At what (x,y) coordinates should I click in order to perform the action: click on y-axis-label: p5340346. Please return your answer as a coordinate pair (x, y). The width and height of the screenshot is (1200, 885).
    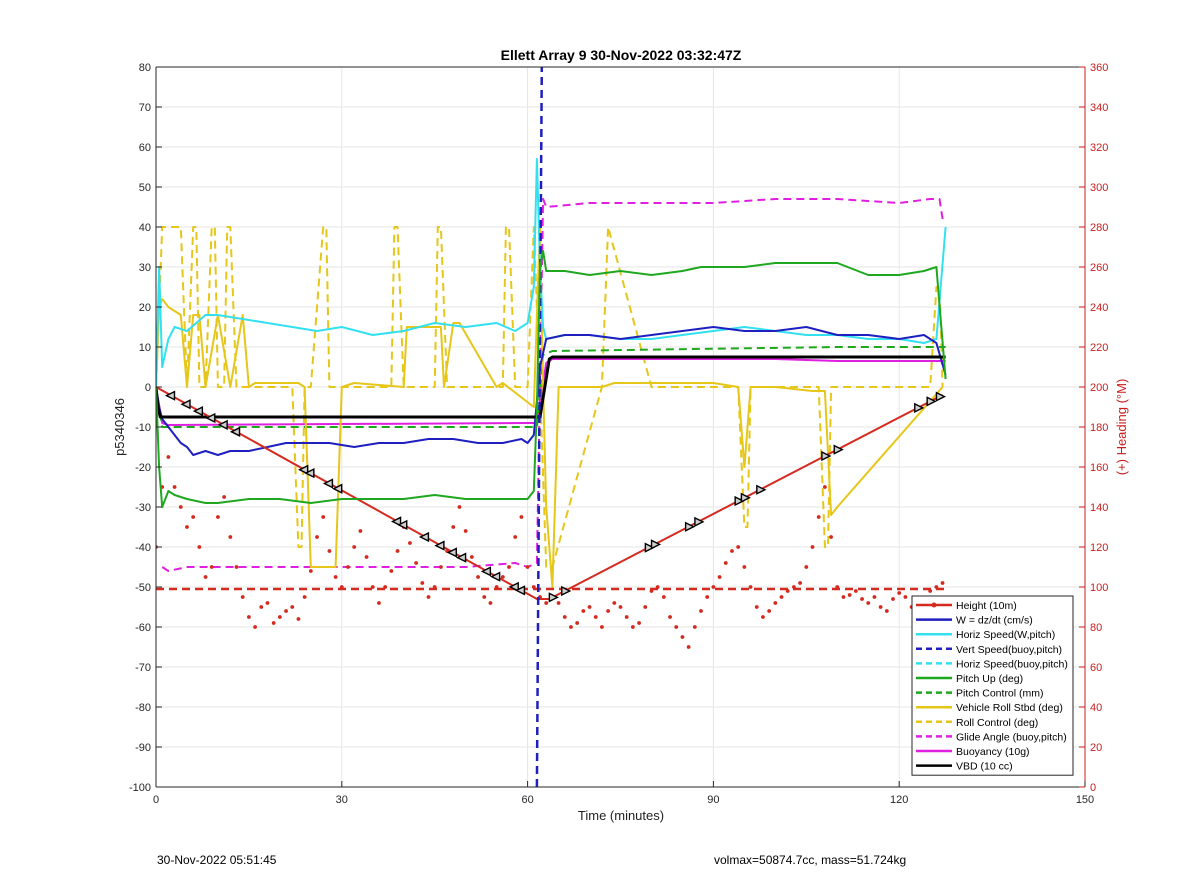
    Looking at the image, I should click on (119, 427).